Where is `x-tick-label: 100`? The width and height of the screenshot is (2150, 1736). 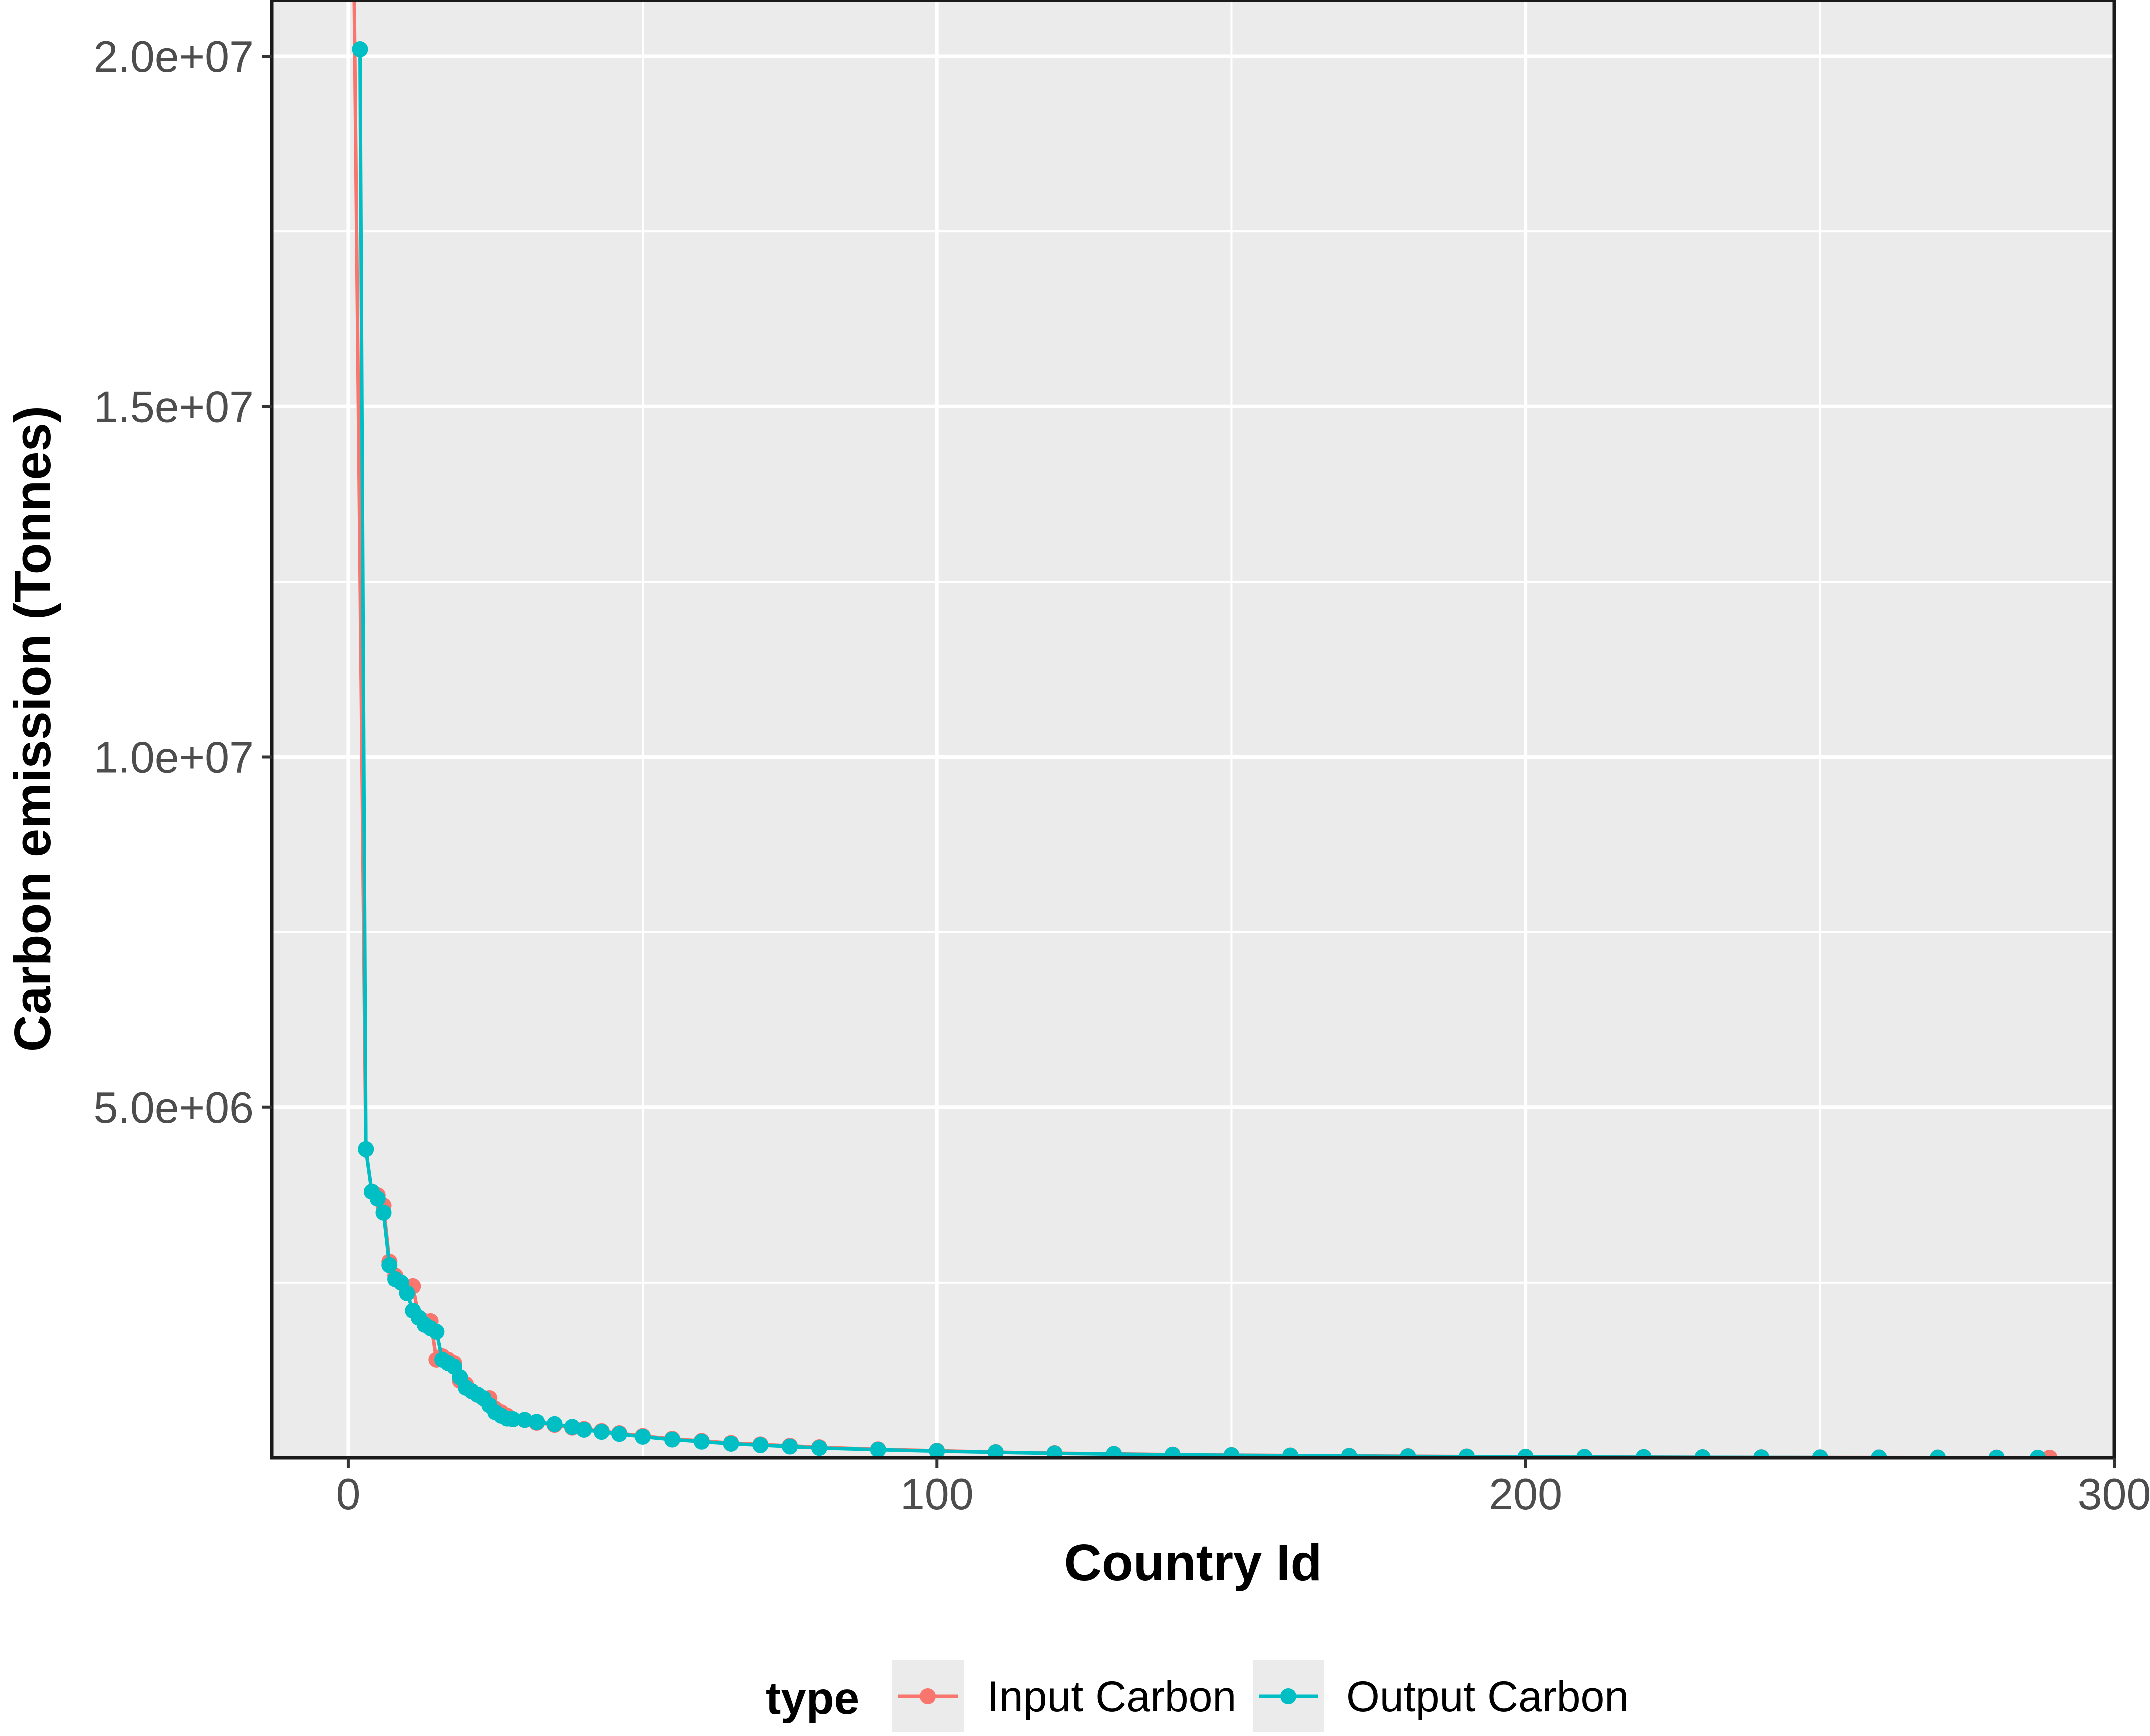
x-tick-label: 100 is located at coordinates (937, 1494).